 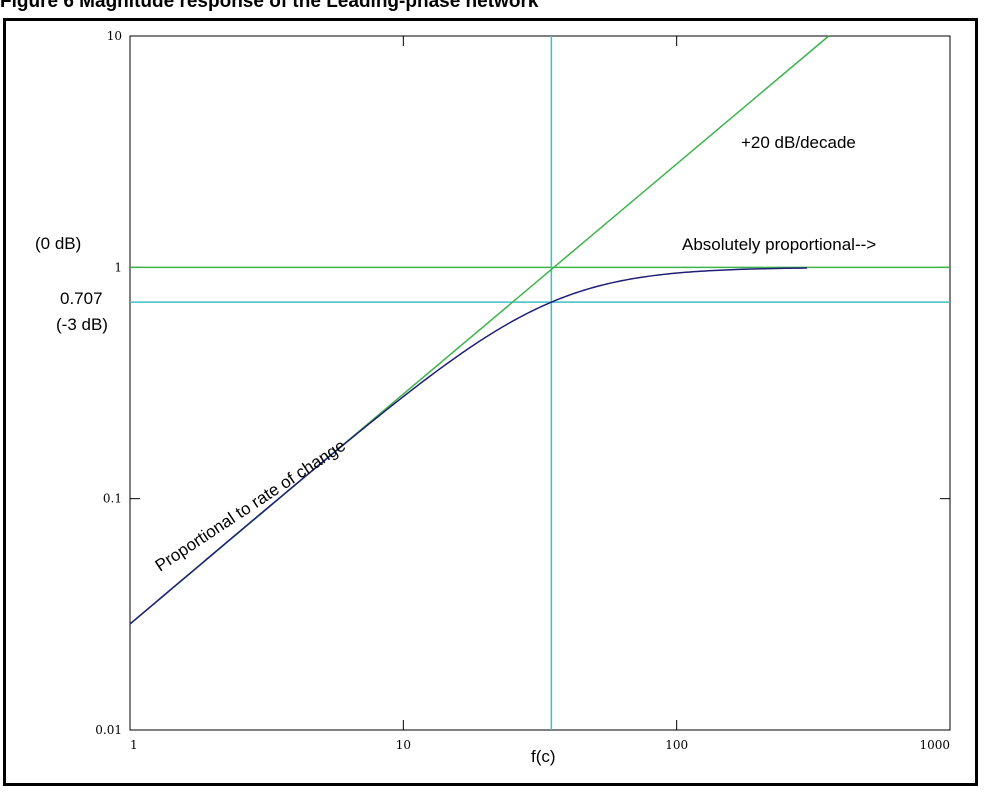 What do you see at coordinates (134, 745) in the screenshot?
I see `x-tick-label: 1` at bounding box center [134, 745].